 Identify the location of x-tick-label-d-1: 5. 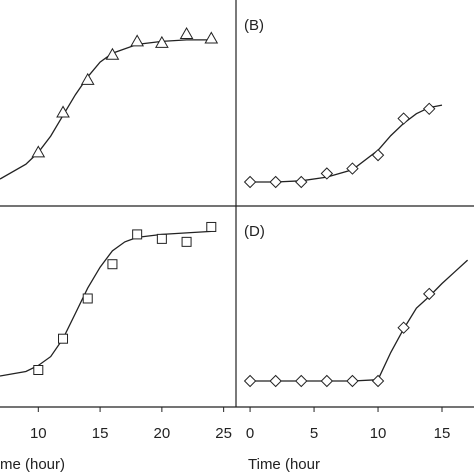
(314, 433).